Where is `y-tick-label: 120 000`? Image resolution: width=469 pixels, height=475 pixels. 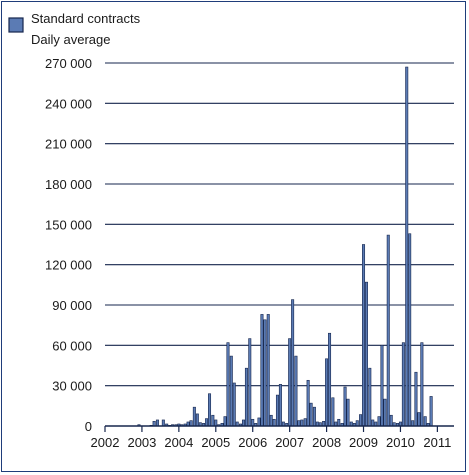 y-tick-label: 120 000 is located at coordinates (68, 265).